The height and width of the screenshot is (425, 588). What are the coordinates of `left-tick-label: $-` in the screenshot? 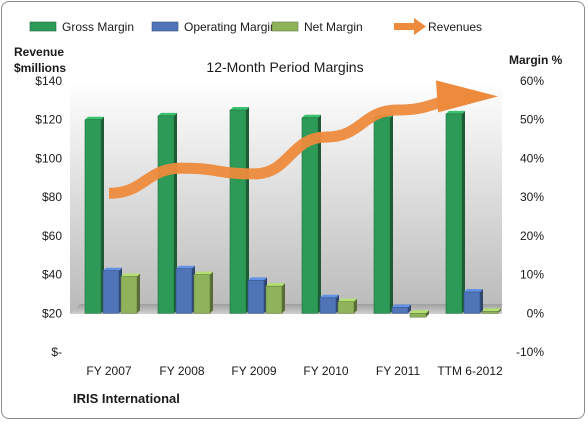 It's located at (56, 352).